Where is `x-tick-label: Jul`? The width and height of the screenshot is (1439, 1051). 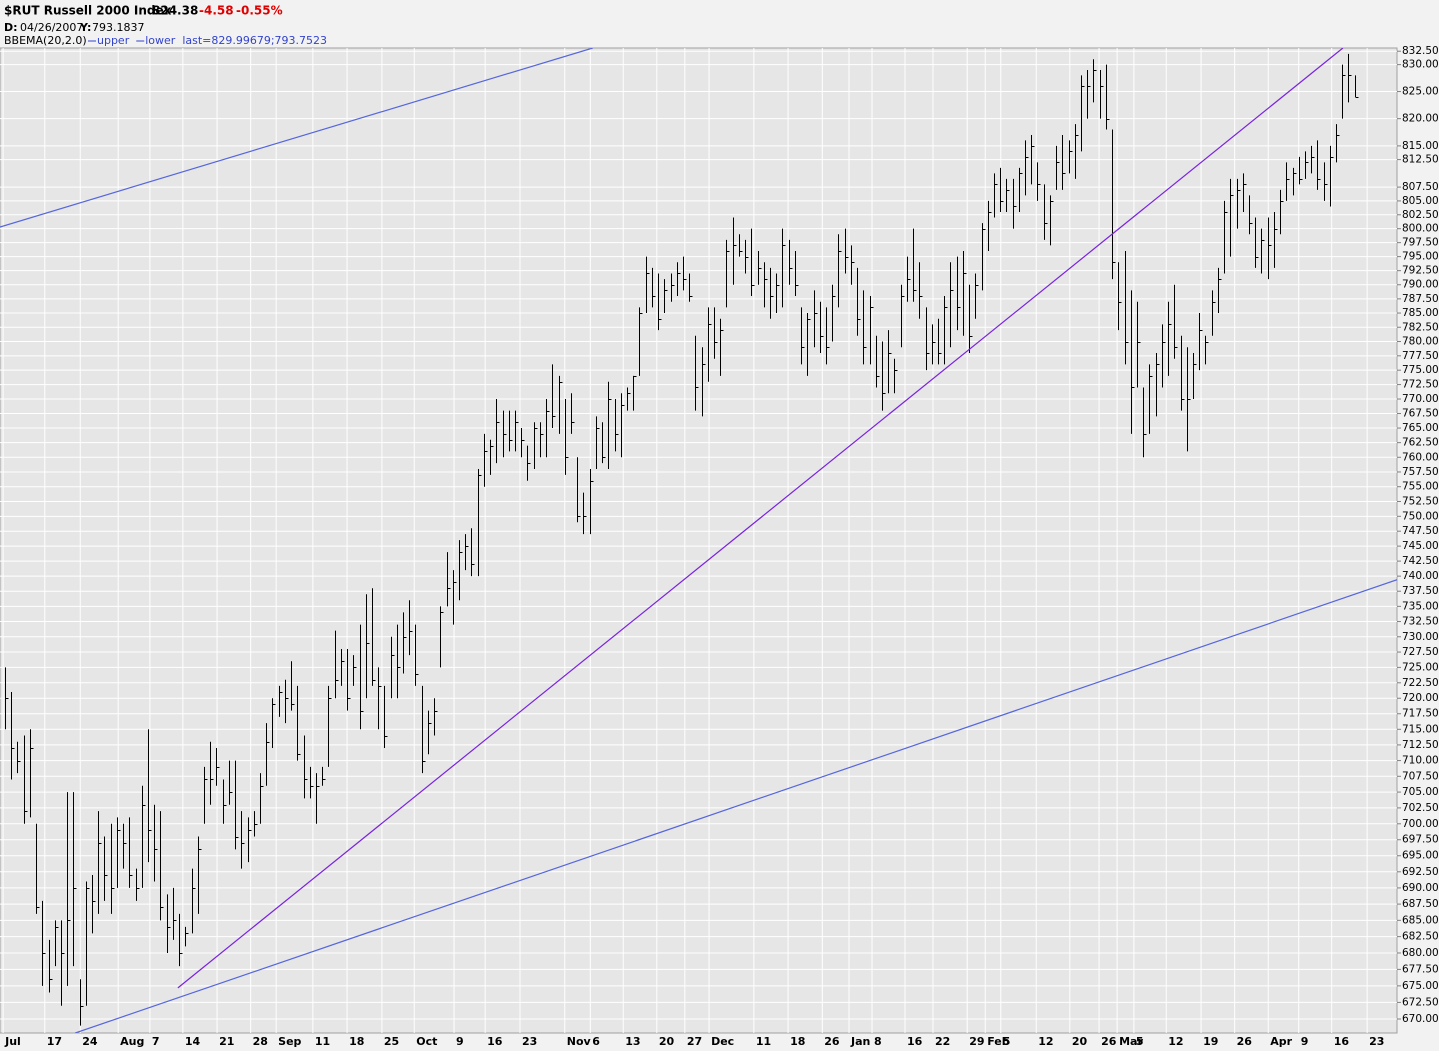
x-tick-label: Jul is located at coordinates (12, 1041).